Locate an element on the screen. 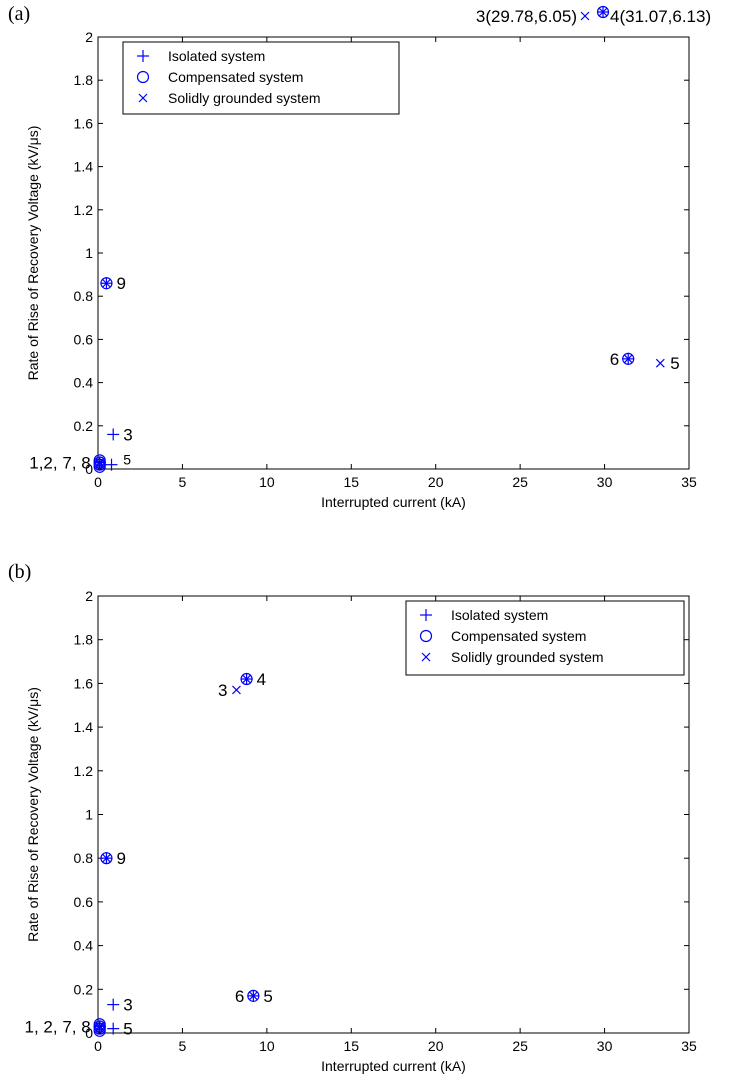 The width and height of the screenshot is (756, 1086). point-annotation: 1,2, 7, 8 is located at coordinates (59, 463).